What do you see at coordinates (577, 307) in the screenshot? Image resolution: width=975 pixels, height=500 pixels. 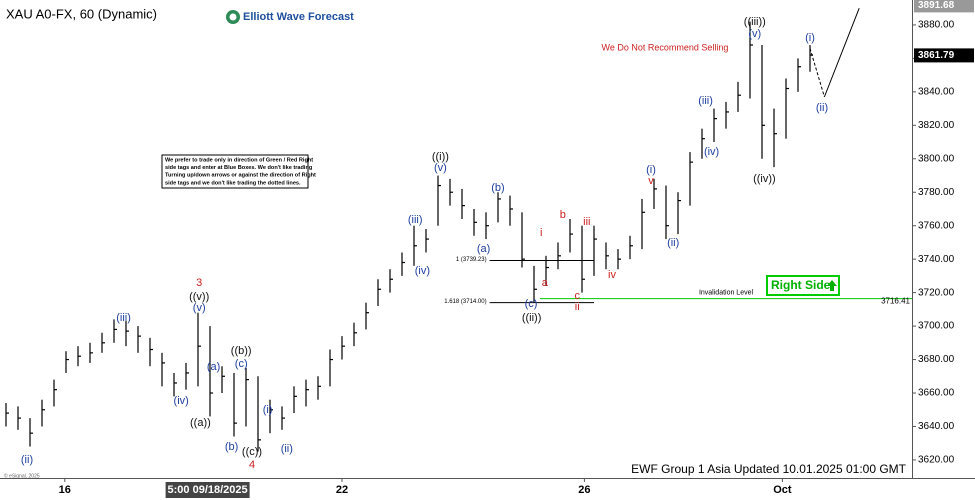 I see `wave-label: ii` at bounding box center [577, 307].